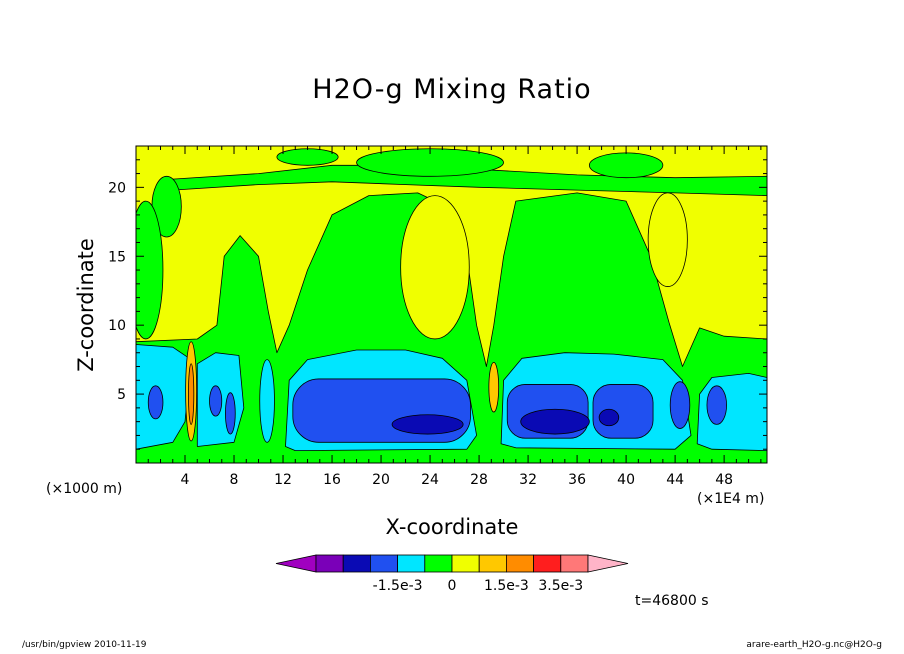 The image size is (904, 654). Describe the element at coordinates (234, 480) in the screenshot. I see `x-tick-label: 8` at that location.